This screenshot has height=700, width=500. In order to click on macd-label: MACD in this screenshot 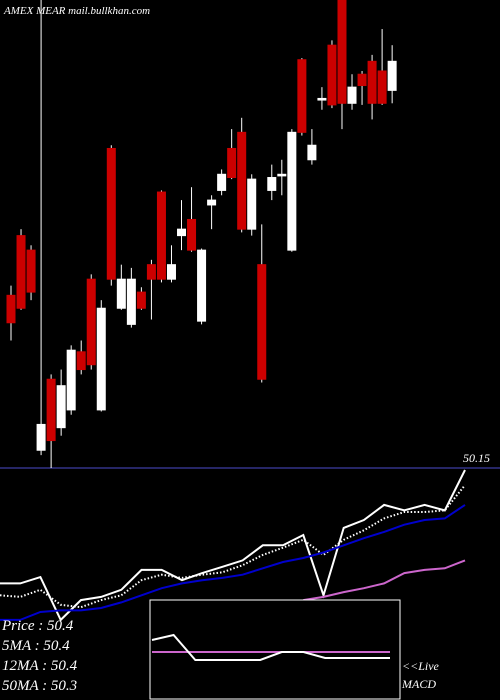, I will do `click(418, 684)`.